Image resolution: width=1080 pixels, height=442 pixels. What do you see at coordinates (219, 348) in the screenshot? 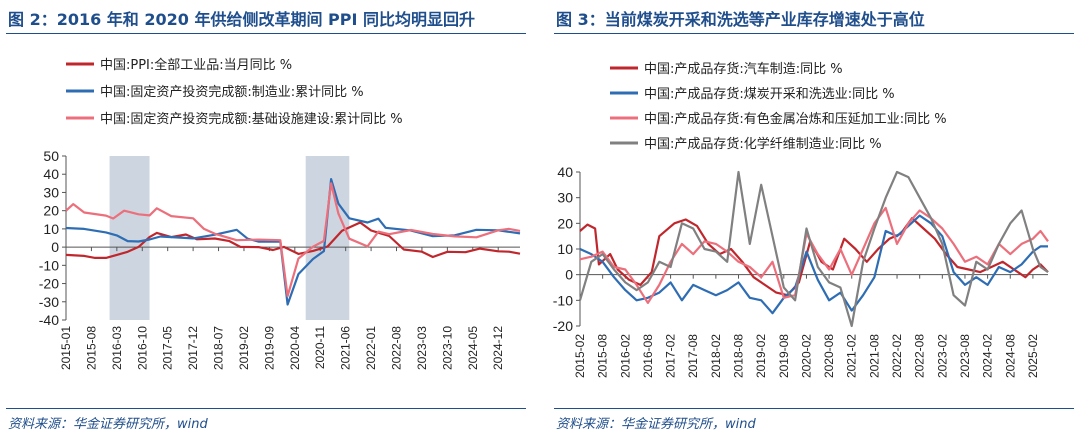
I see `x-tick-label: 2018-07` at bounding box center [219, 348].